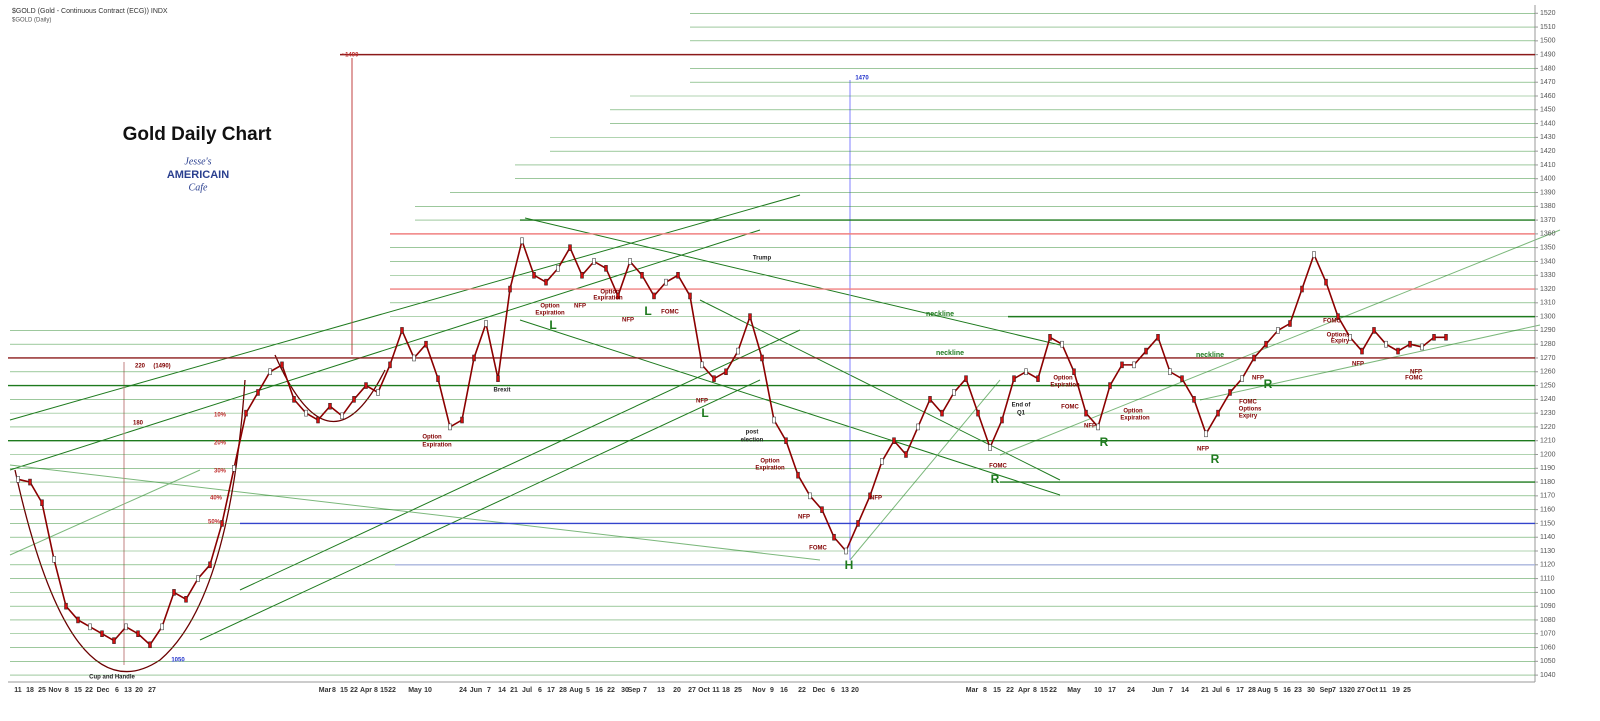 This screenshot has height=721, width=1600. Describe the element at coordinates (1548, 399) in the screenshot. I see `y-tick-label: 1240` at that location.